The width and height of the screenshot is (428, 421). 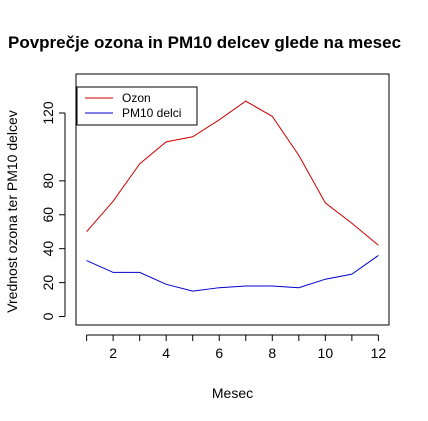 What do you see at coordinates (236, 347) in the screenshot?
I see `x-axis: 2 4 6 8 10 12` at bounding box center [236, 347].